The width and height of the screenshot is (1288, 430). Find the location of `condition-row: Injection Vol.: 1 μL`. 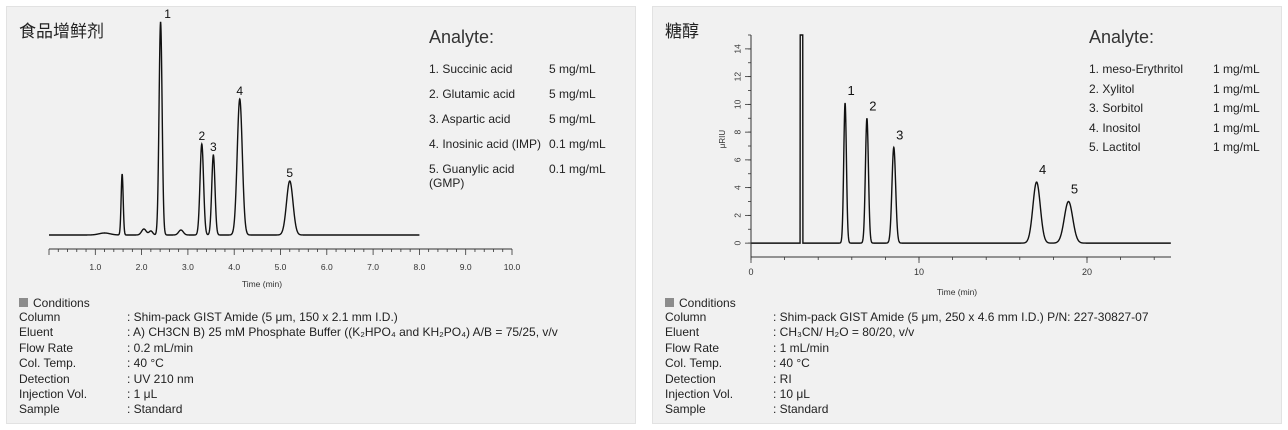

condition-row: Injection Vol.: 1 μL is located at coordinates (288, 394).